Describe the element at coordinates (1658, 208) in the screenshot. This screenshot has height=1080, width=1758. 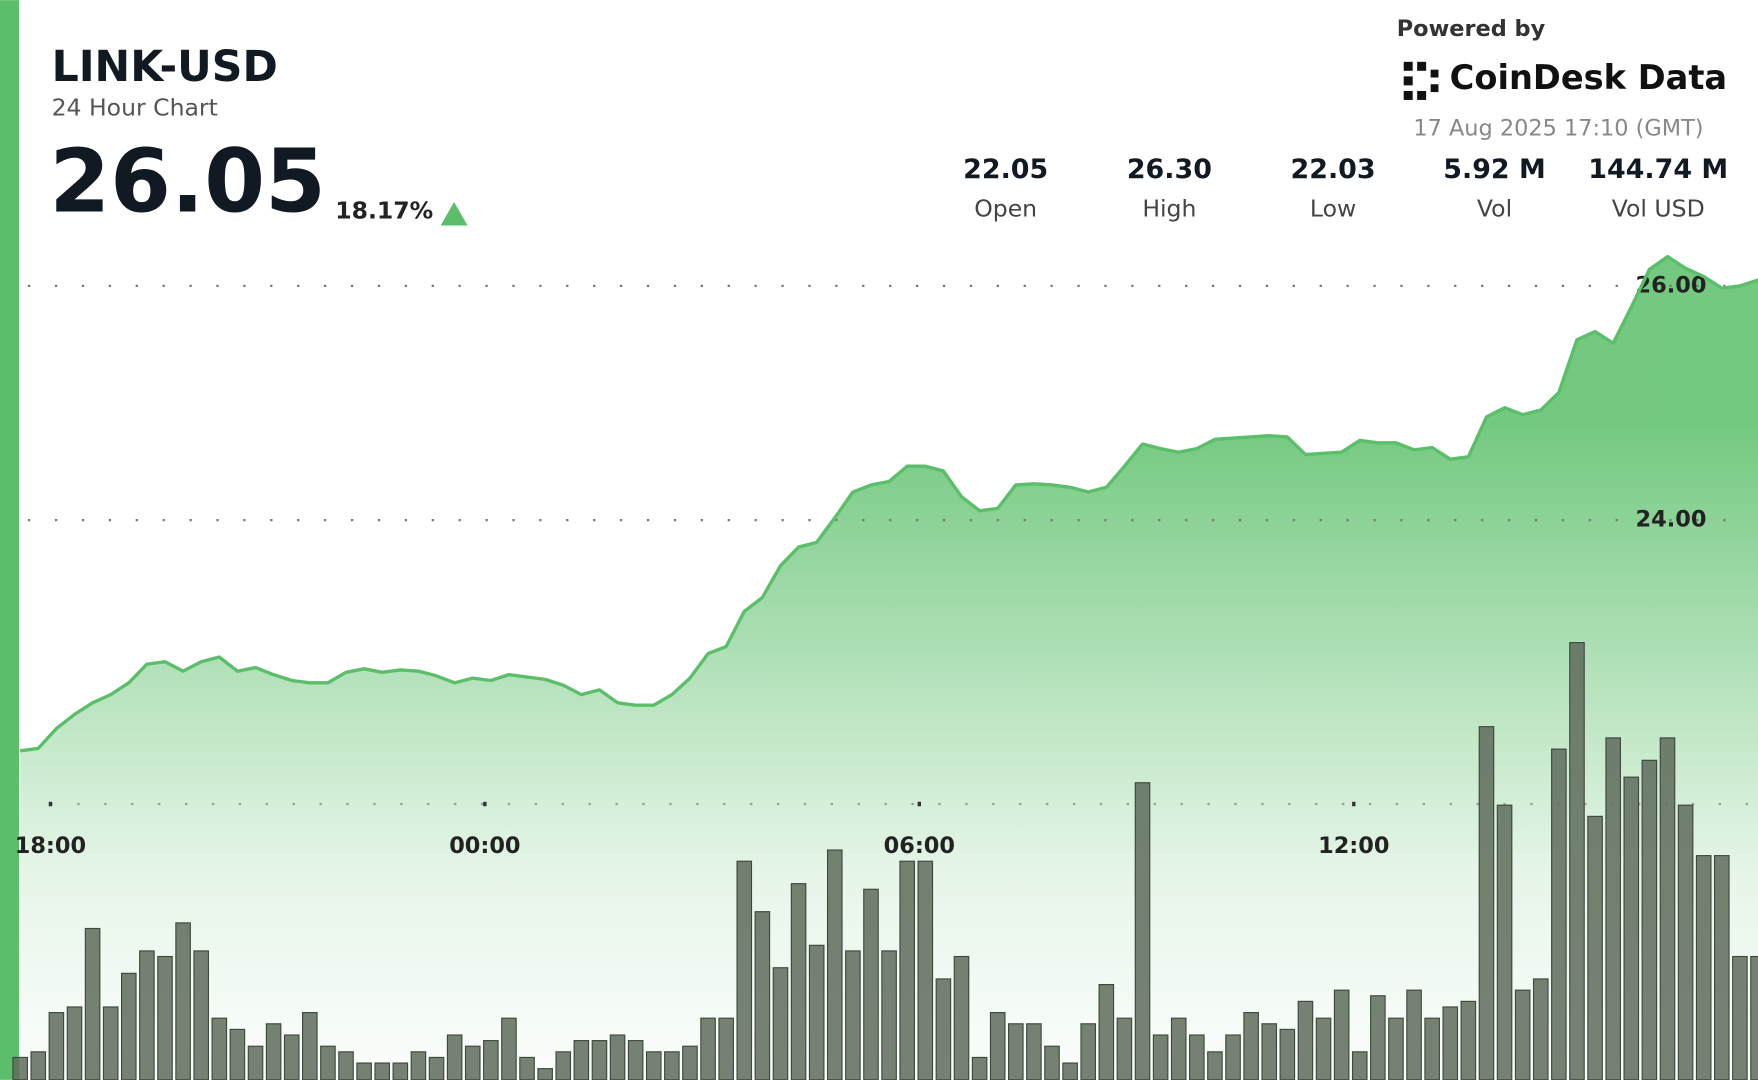
I see `stat-label: Vol USD` at that location.